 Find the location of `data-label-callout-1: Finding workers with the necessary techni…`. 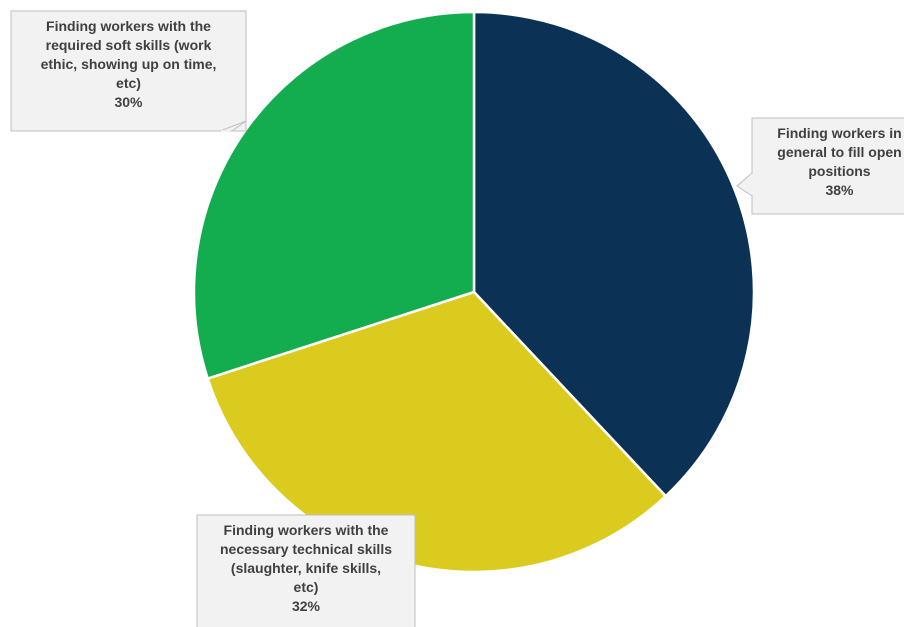

data-label-callout-1: Finding workers with the necessary techni… is located at coordinates (306, 570).